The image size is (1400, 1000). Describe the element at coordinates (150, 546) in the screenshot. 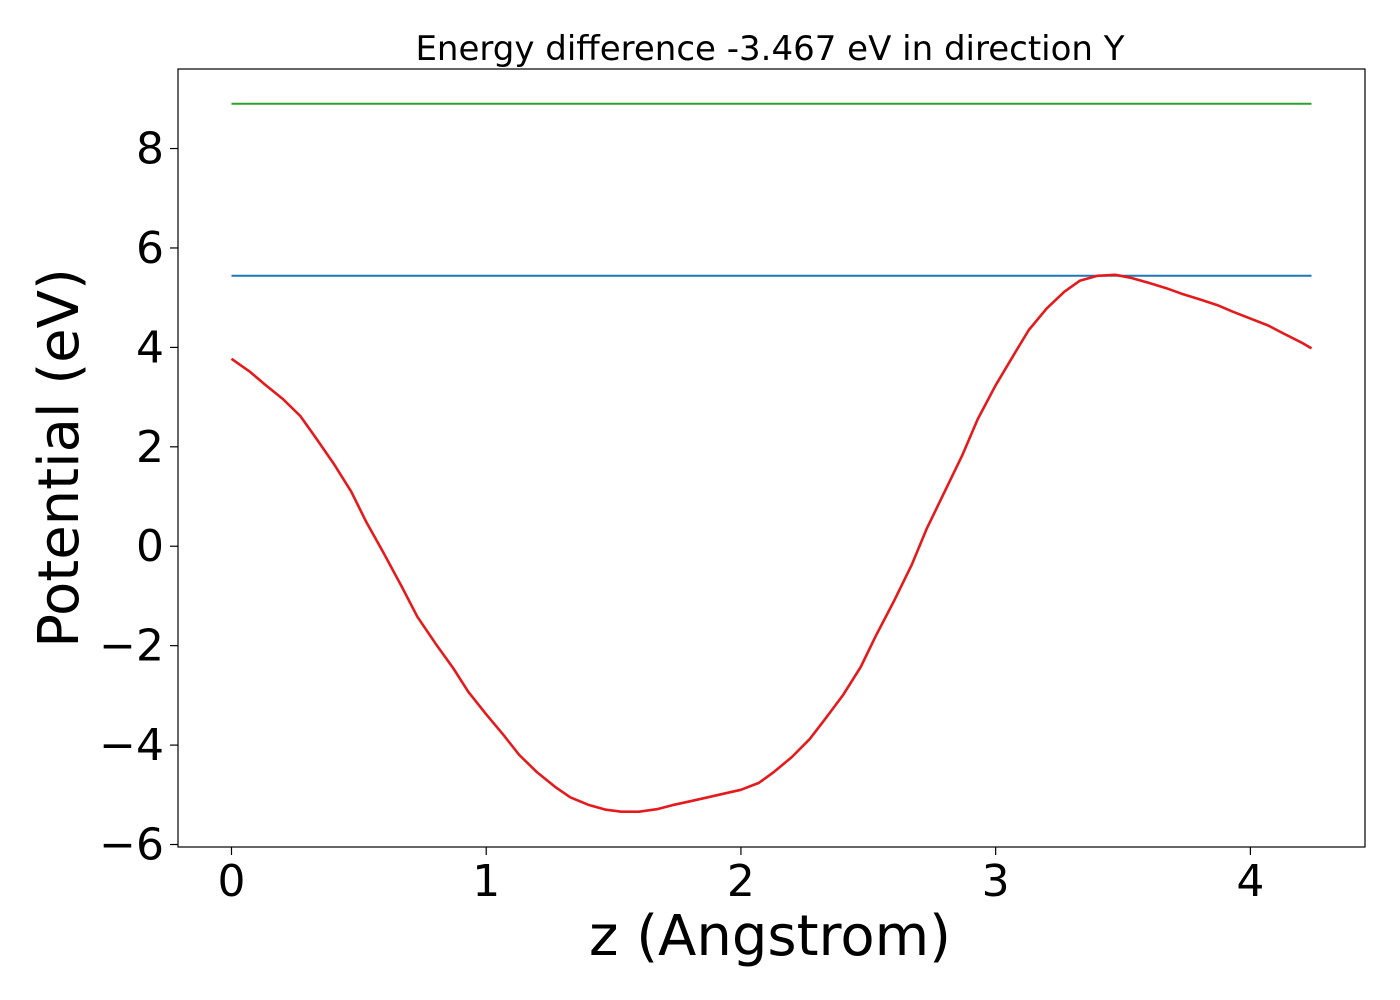

I see `y-tick-label: 0` at that location.